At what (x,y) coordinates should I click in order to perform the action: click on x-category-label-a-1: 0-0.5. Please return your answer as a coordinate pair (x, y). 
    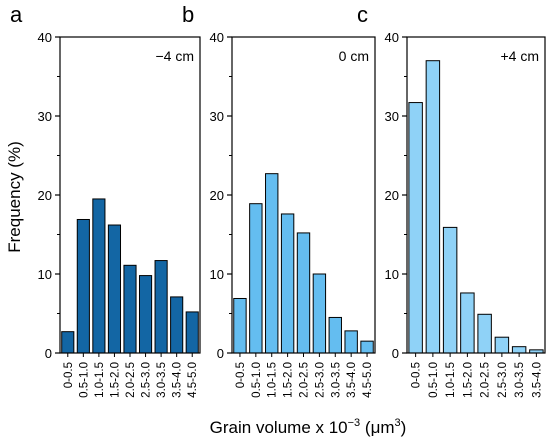
    Looking at the image, I should click on (69, 375).